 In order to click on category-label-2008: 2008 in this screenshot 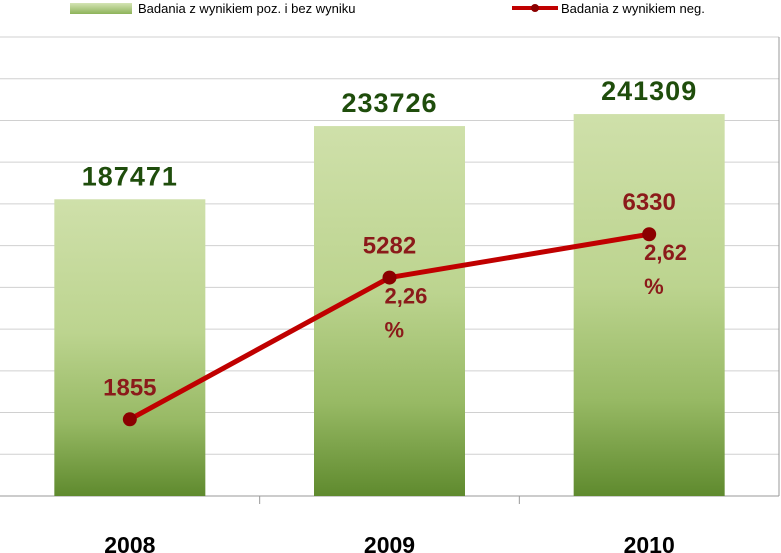, I will do `click(129, 542)`.